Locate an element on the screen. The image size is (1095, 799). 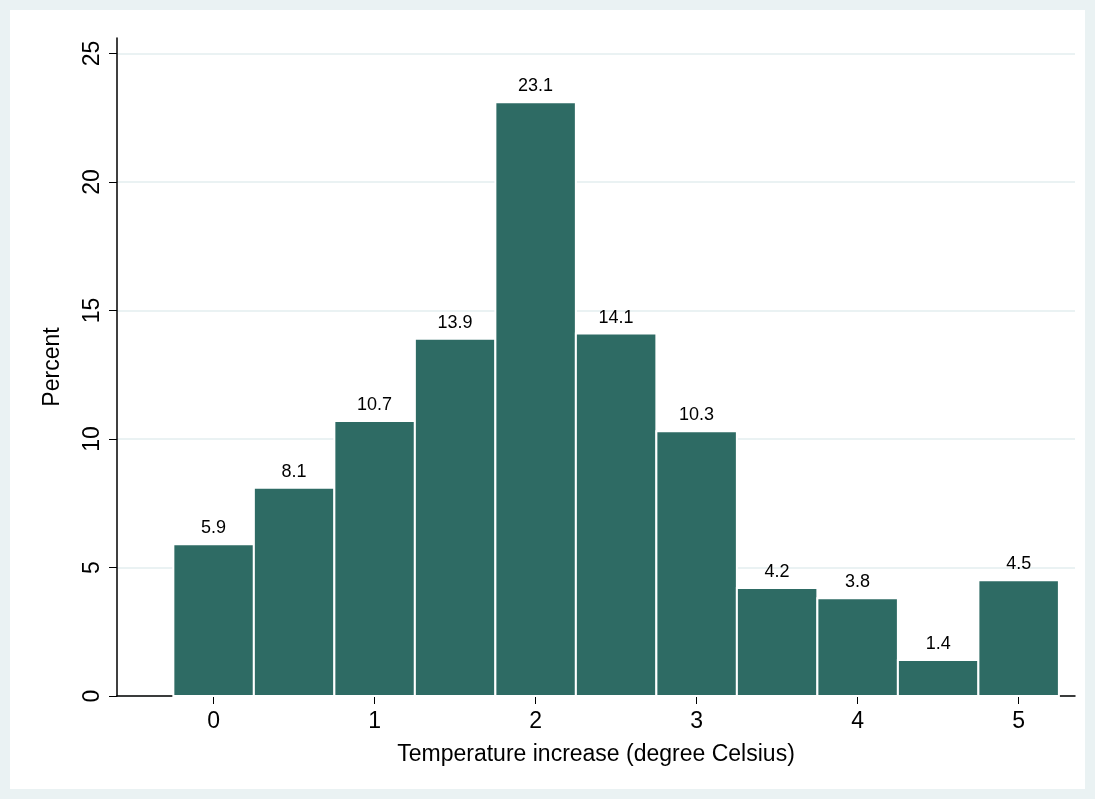
y-axis-title: Percent is located at coordinates (50, 366).